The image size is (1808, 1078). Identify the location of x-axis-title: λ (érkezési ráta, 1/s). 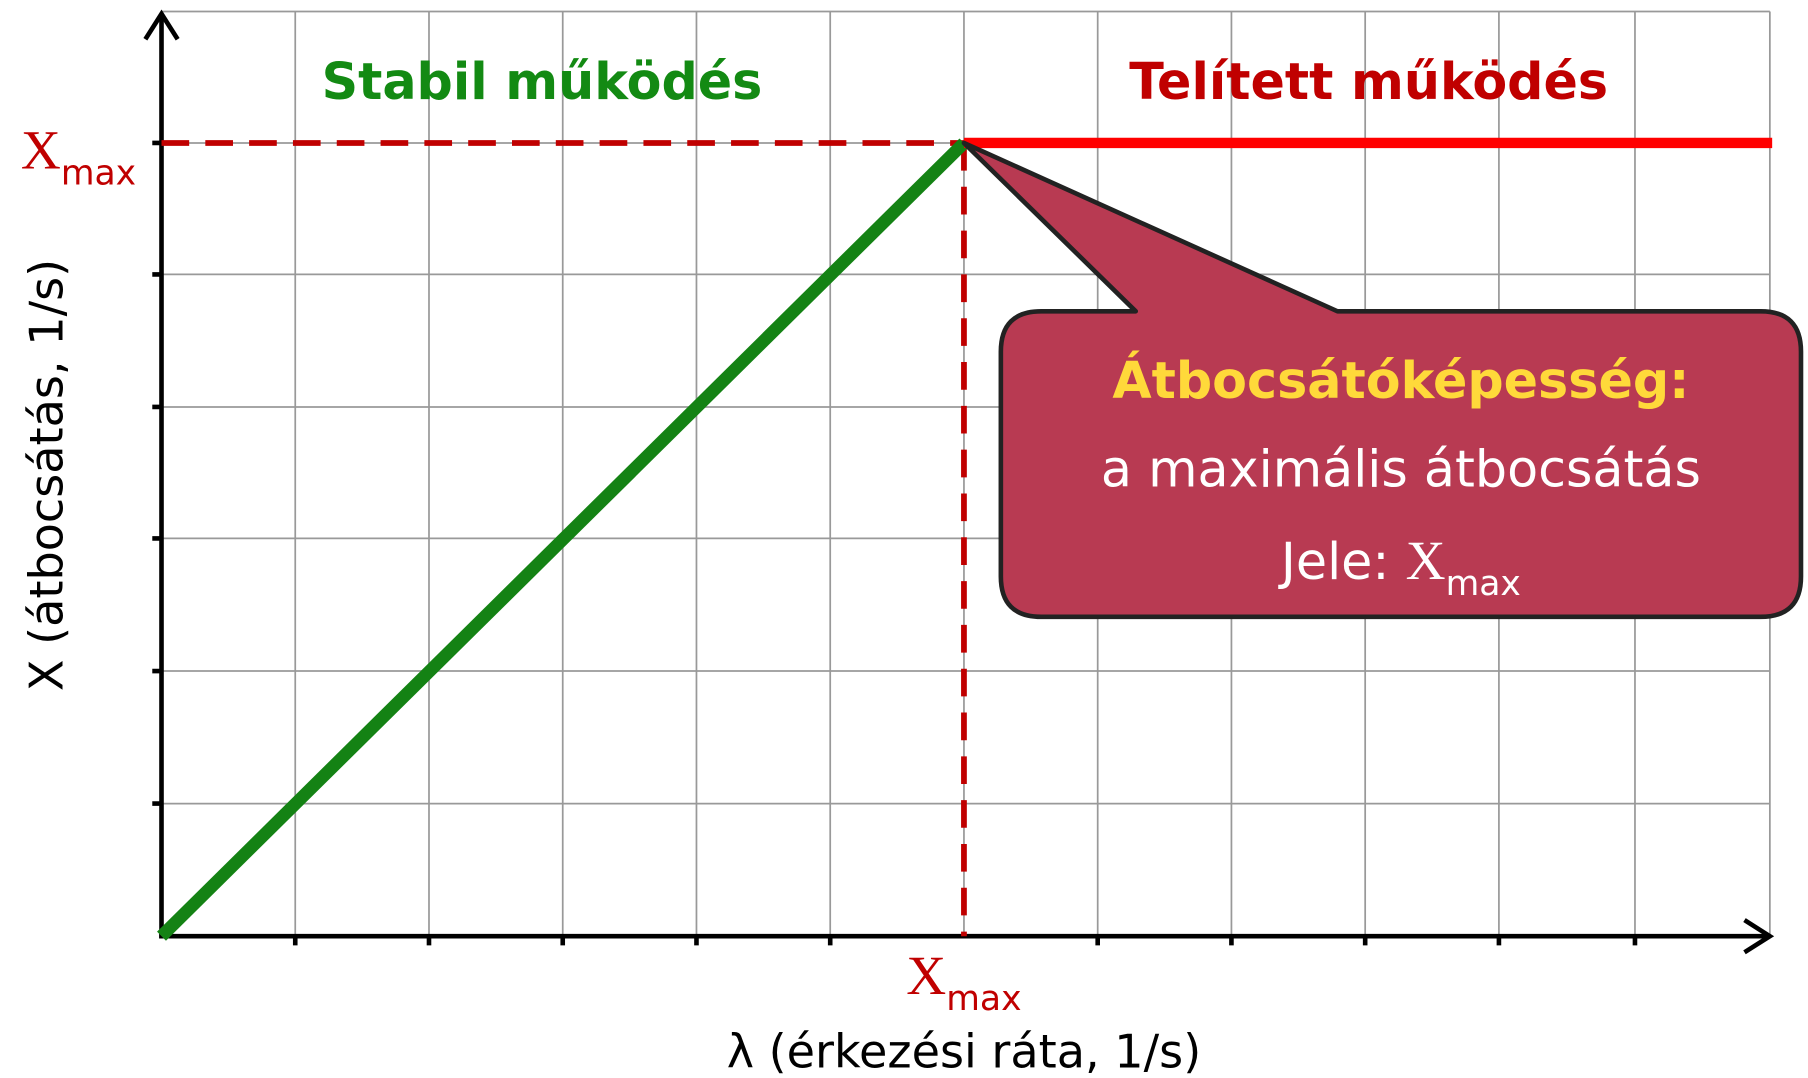
(964, 1051).